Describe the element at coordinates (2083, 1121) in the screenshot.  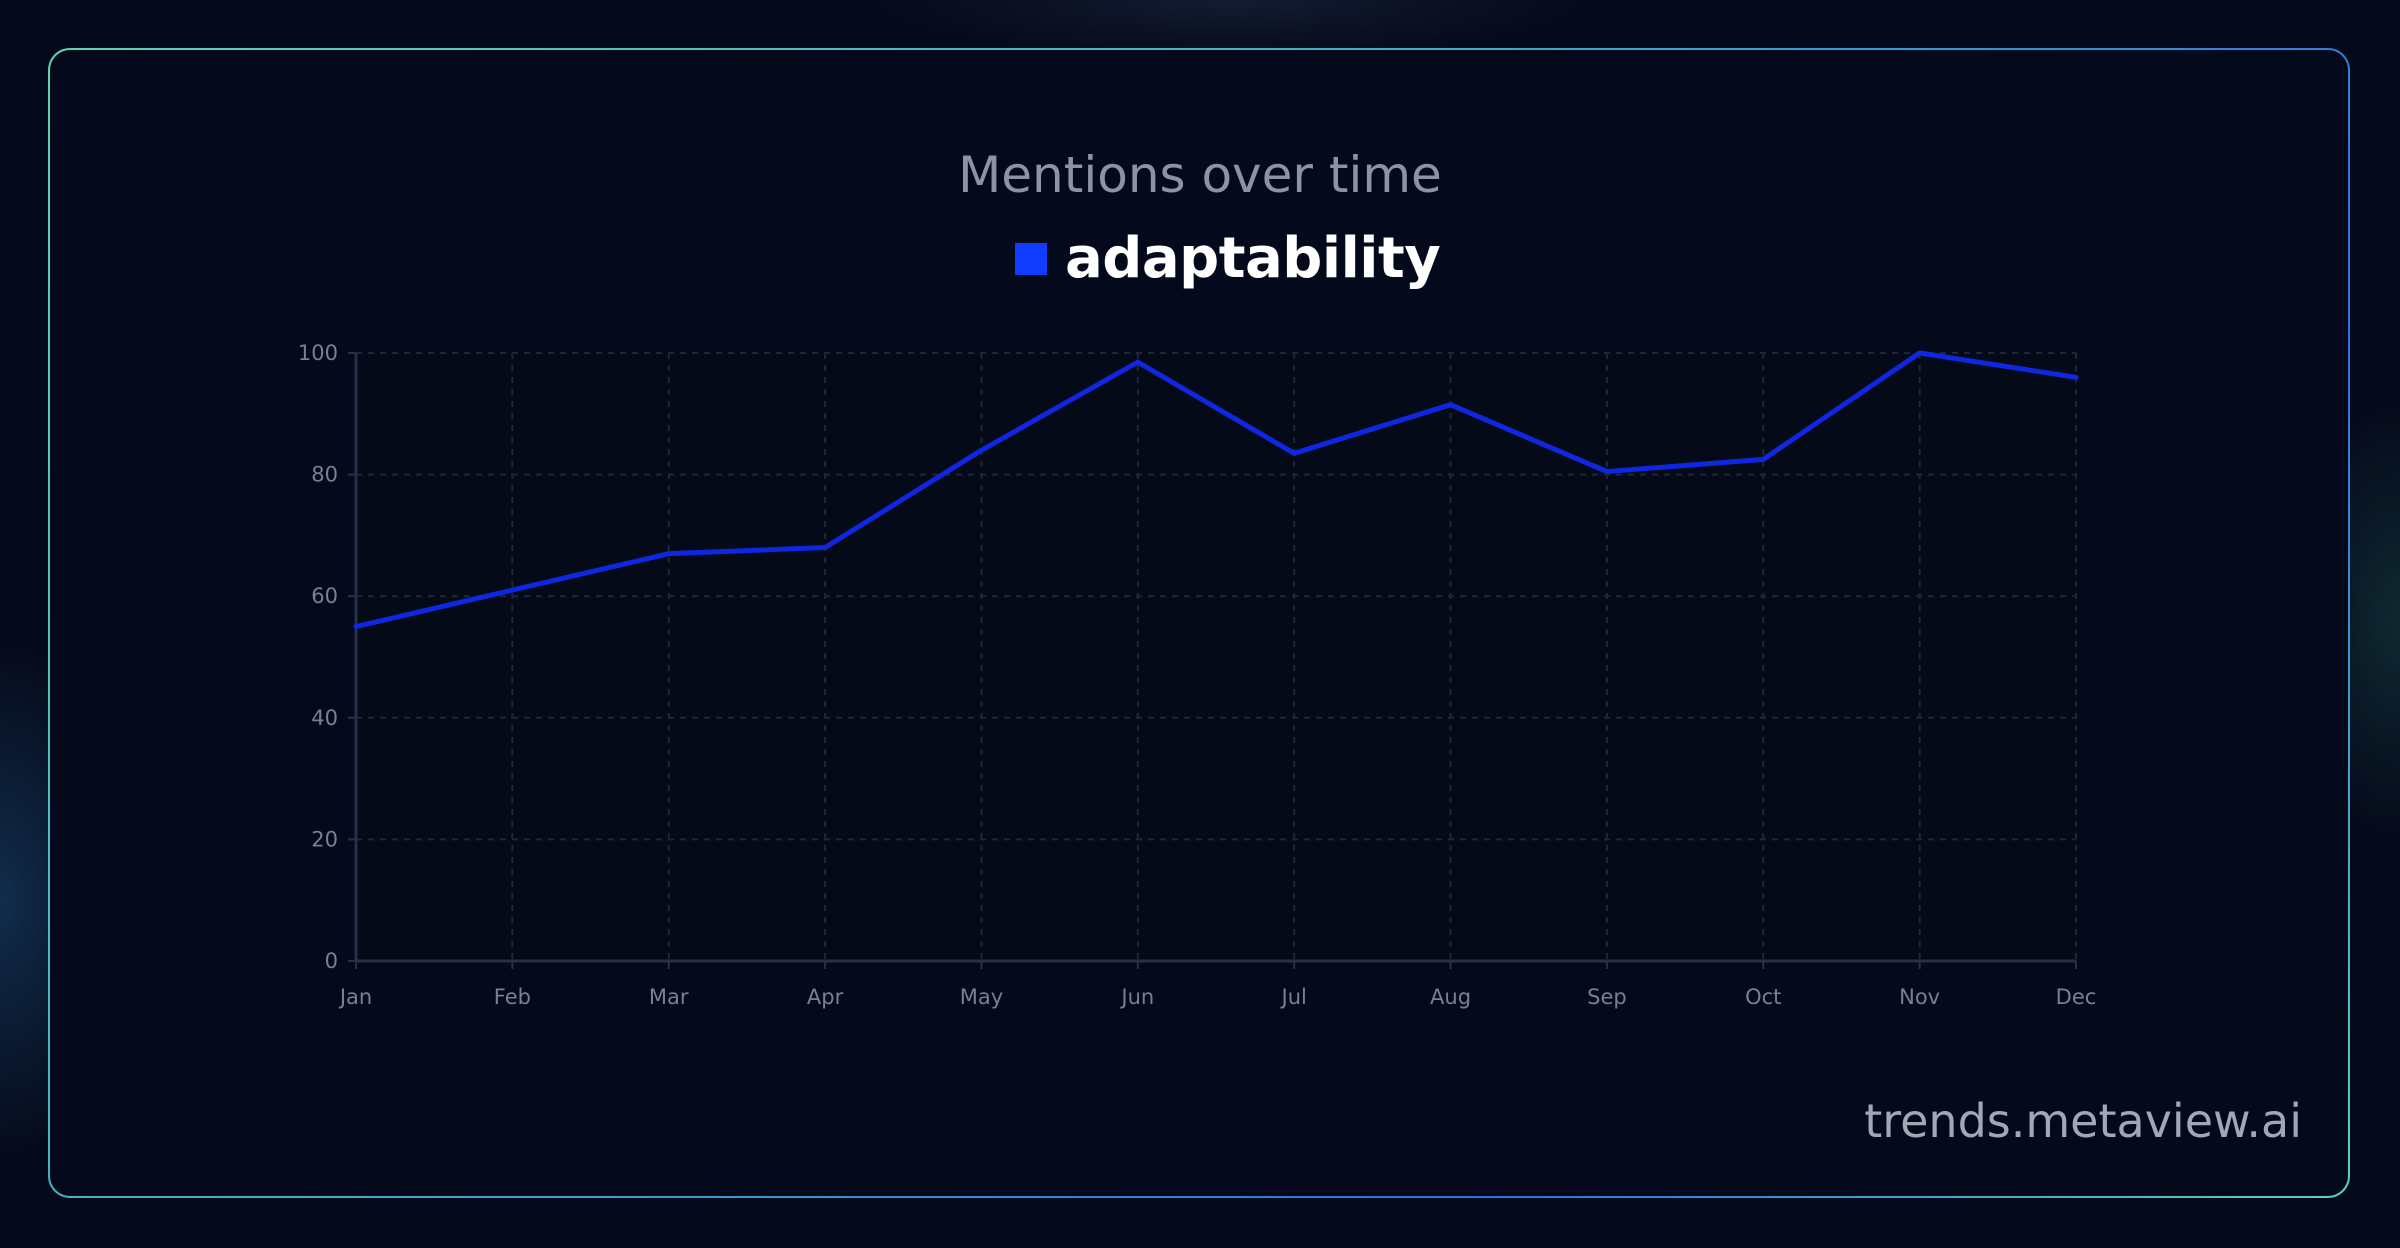
I see `watermark: trends.metaview.ai` at that location.